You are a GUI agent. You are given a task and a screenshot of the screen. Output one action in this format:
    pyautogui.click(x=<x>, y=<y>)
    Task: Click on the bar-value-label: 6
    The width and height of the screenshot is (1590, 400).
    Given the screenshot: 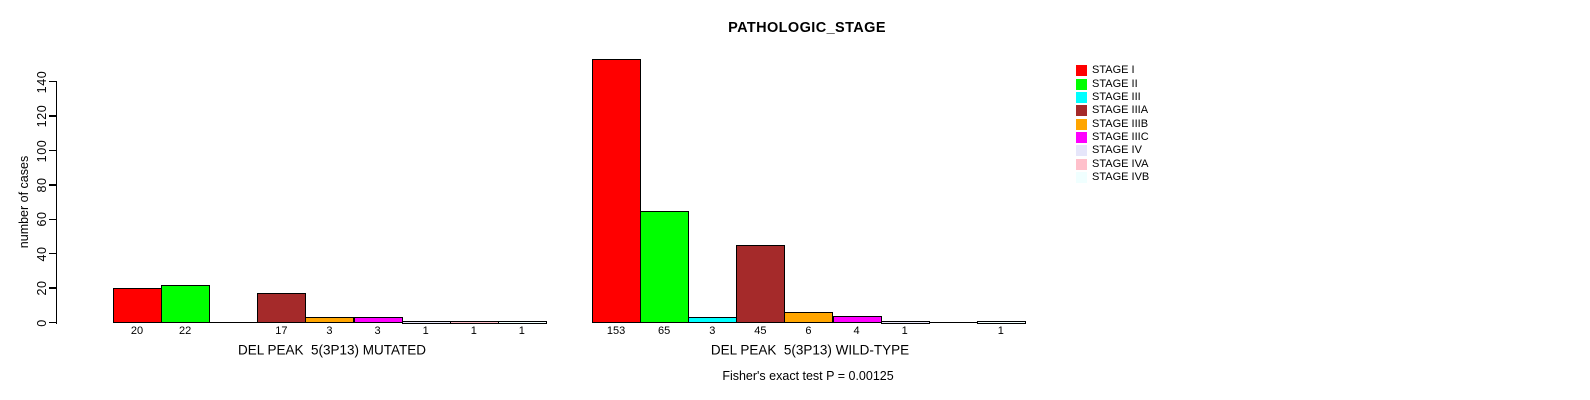 What is the action you would take?
    pyautogui.click(x=808, y=330)
    